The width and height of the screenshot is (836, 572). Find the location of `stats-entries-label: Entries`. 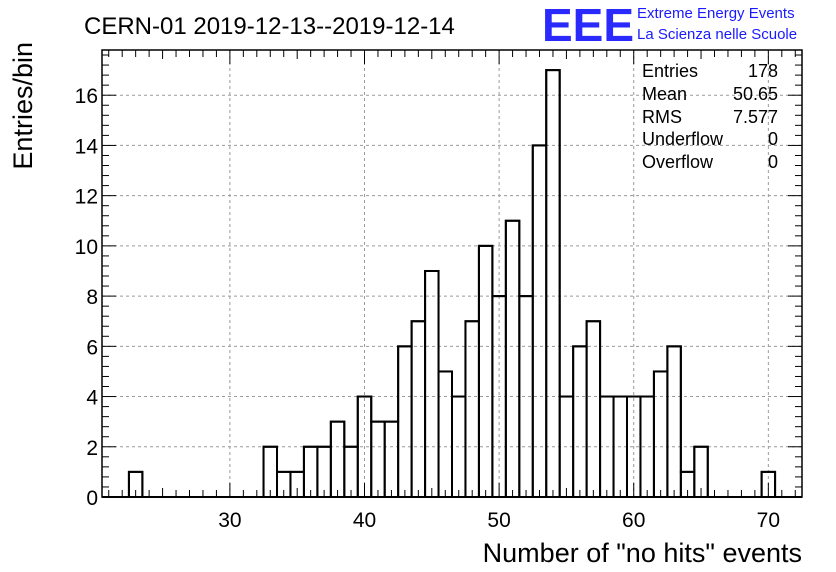

stats-entries-label: Entries is located at coordinates (670, 71).